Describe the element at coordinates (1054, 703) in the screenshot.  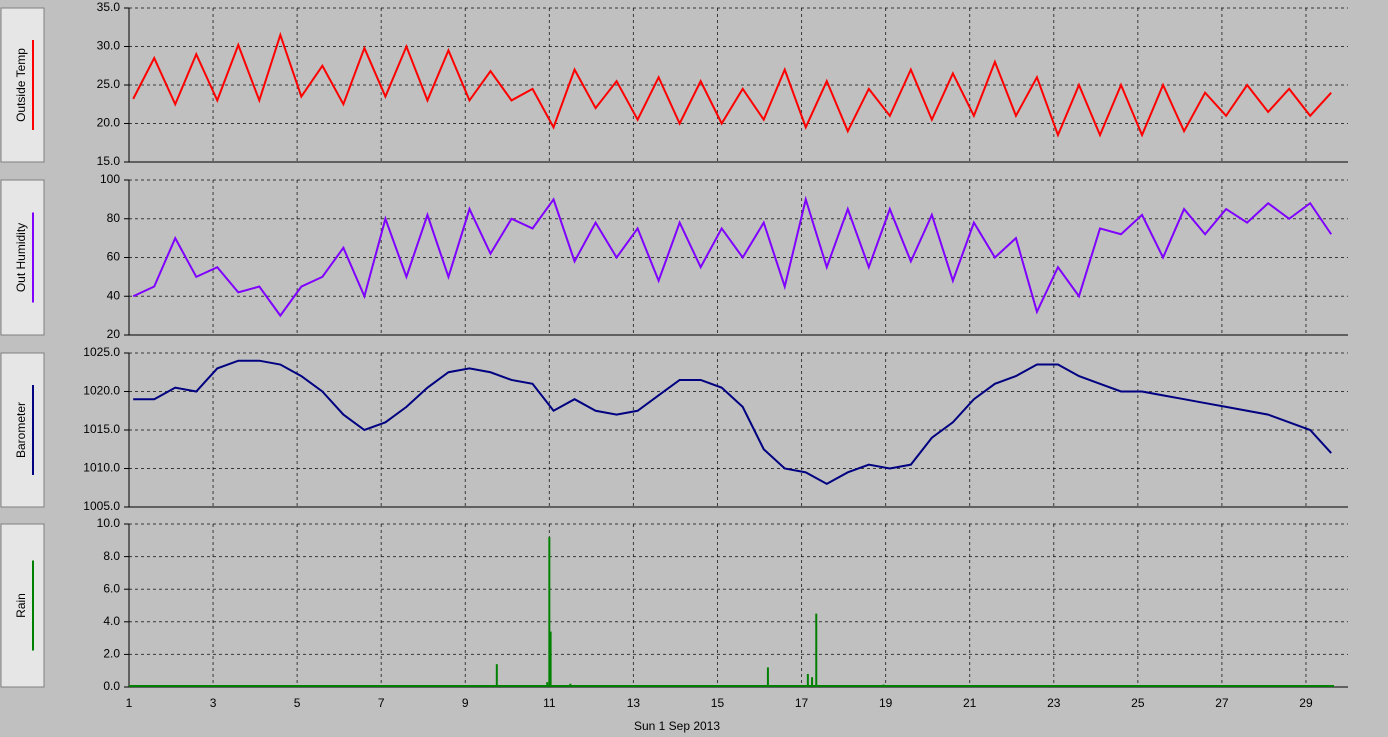
I see `x-tick-label: 23` at that location.